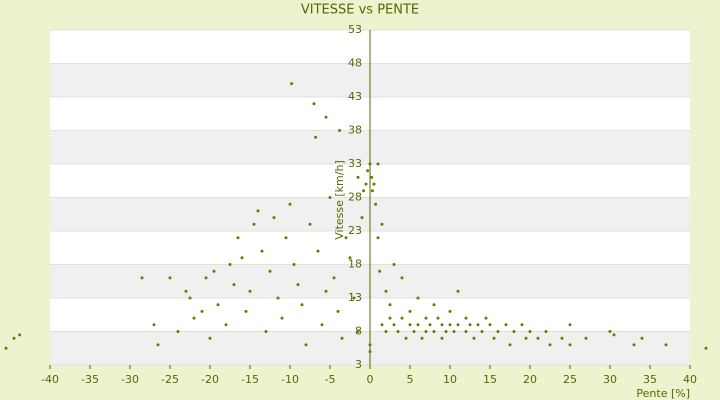 Image resolution: width=720 pixels, height=400 pixels. Describe the element at coordinates (370, 379) in the screenshot. I see `x-tick-label: 0` at that location.